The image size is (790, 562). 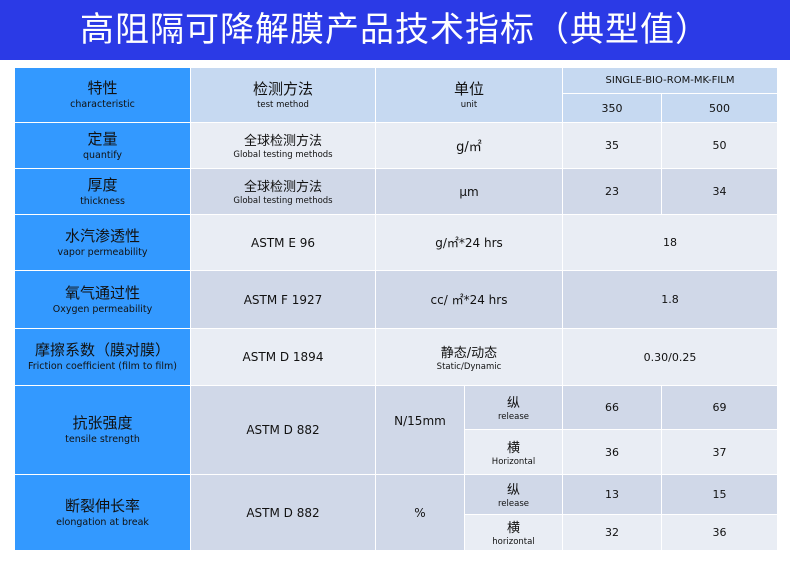 I want to click on row-thickness-350: 23, so click(x=612, y=191).